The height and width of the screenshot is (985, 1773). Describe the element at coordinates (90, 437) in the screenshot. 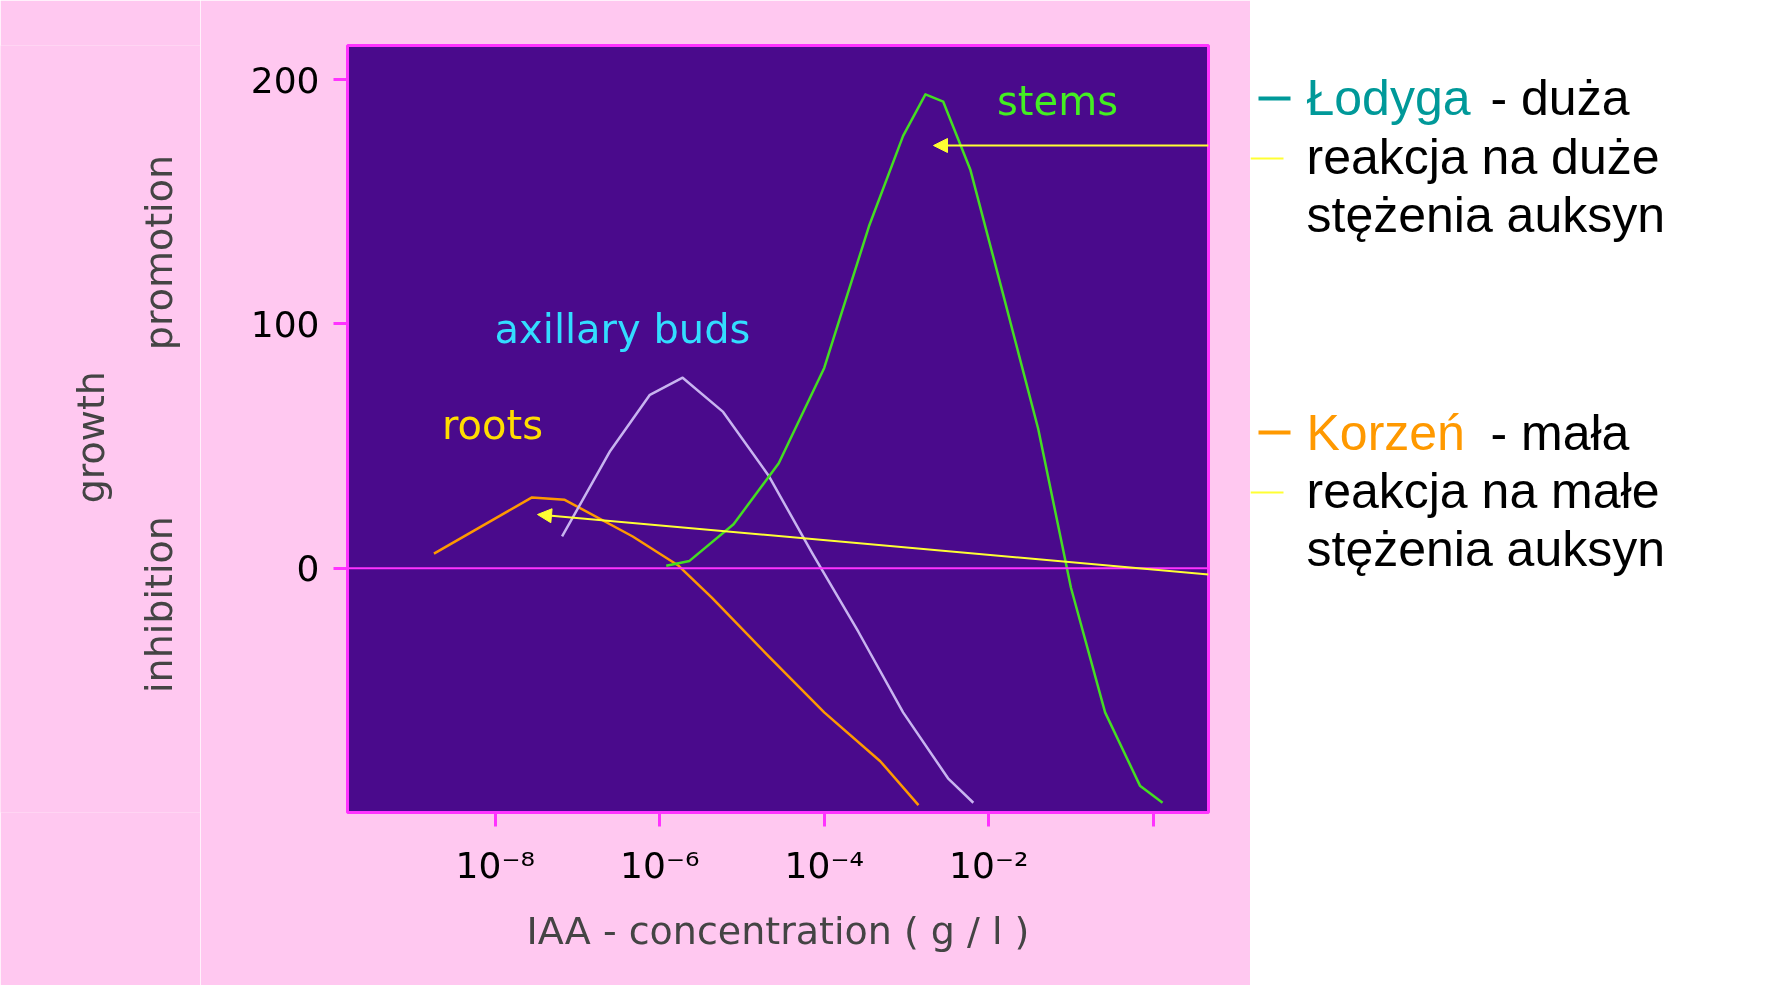

I see `y-axis-title: growth` at that location.